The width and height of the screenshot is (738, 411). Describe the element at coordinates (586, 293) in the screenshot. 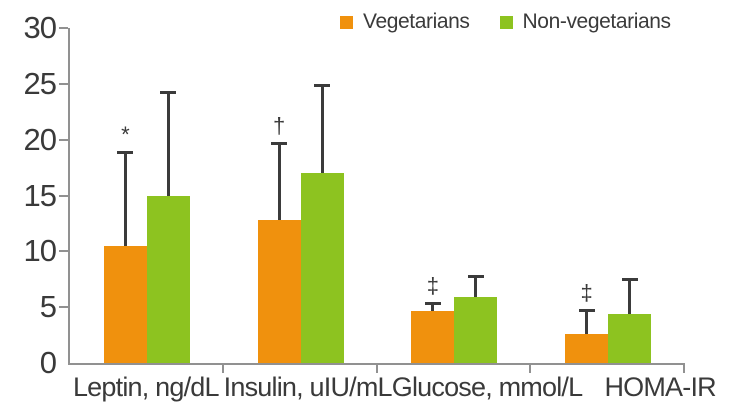

I see `significance-marker-homa-ir: ‡` at that location.